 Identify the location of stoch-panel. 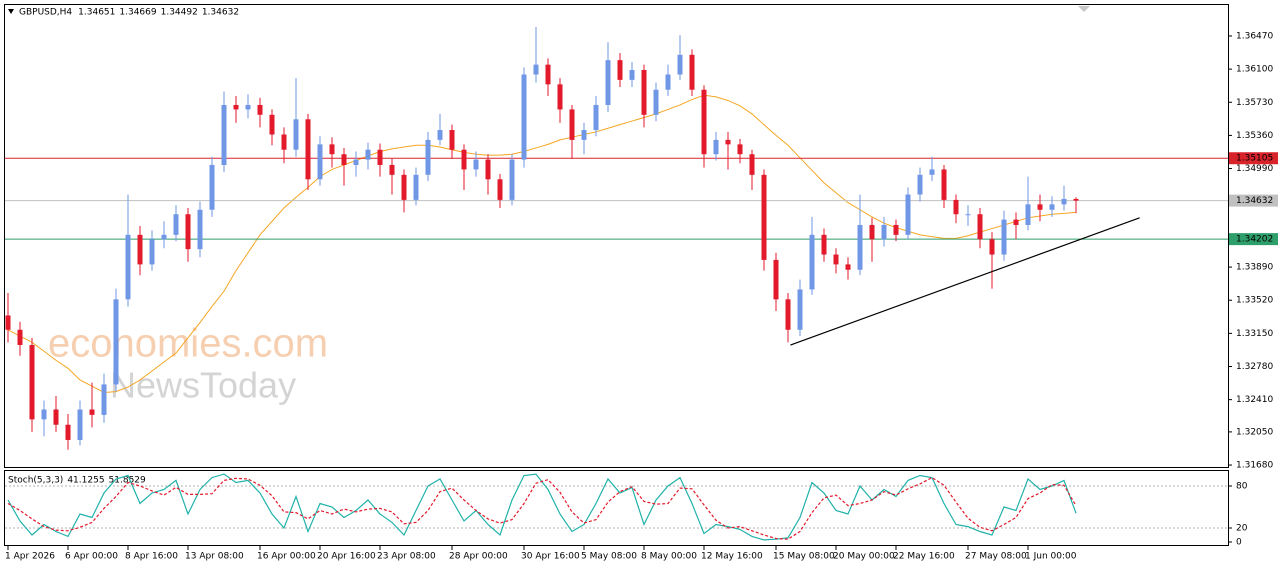
(616, 508).